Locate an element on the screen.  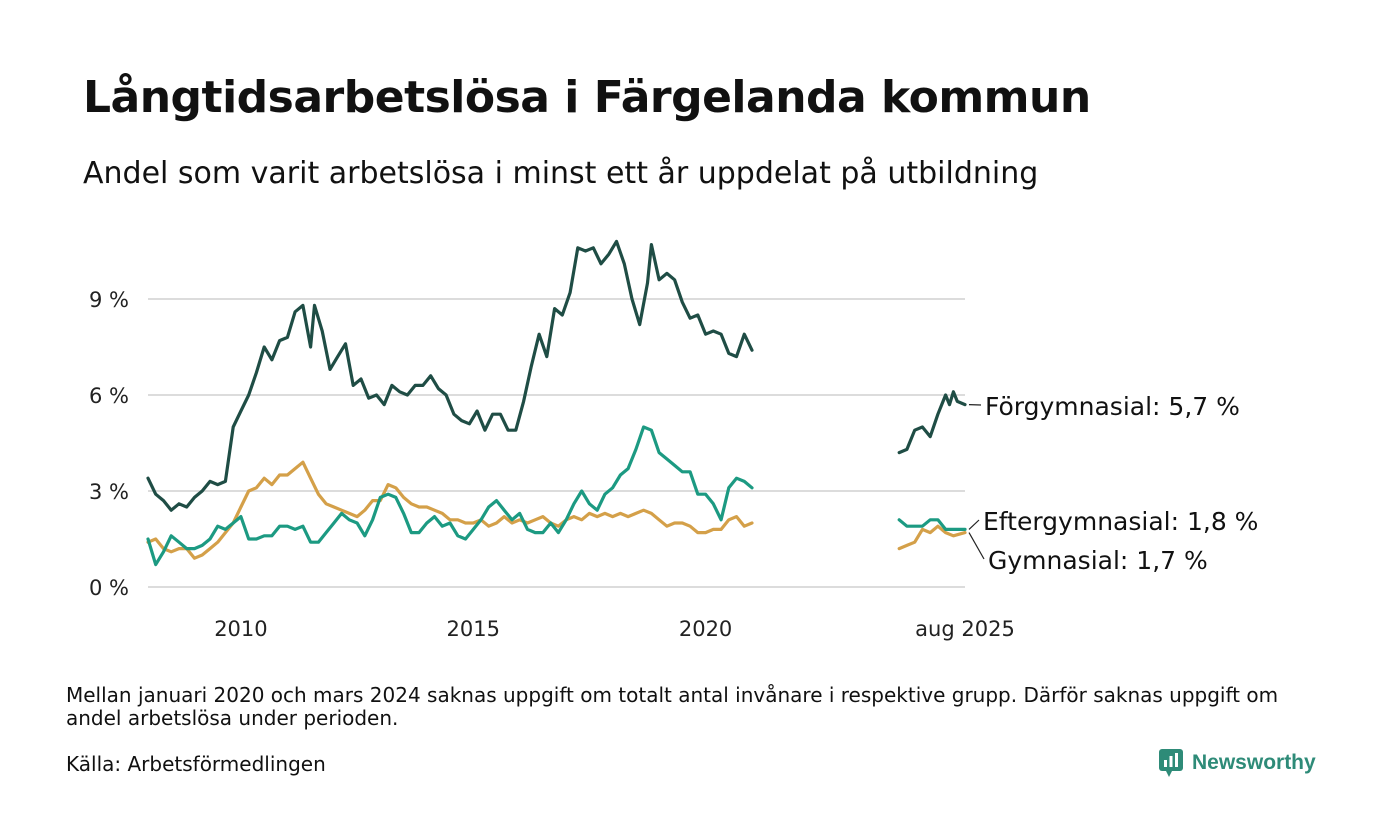
x-tick-label: aug 2025 is located at coordinates (965, 629).